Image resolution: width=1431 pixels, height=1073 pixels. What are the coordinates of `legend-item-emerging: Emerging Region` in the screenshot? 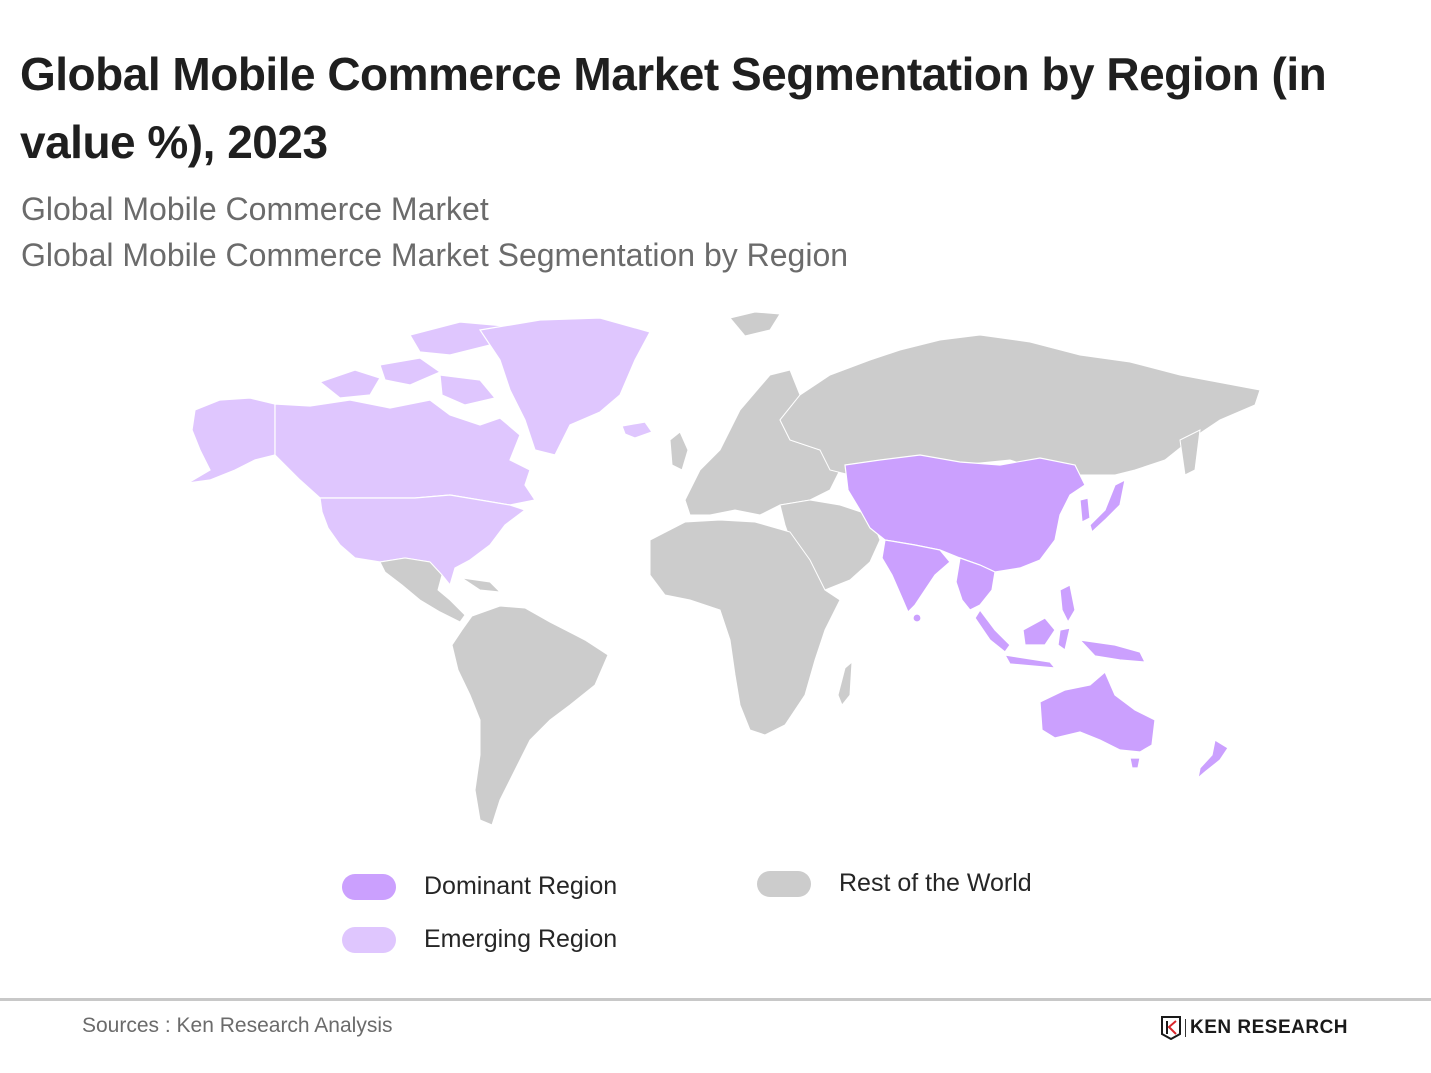 It's located at (479, 939).